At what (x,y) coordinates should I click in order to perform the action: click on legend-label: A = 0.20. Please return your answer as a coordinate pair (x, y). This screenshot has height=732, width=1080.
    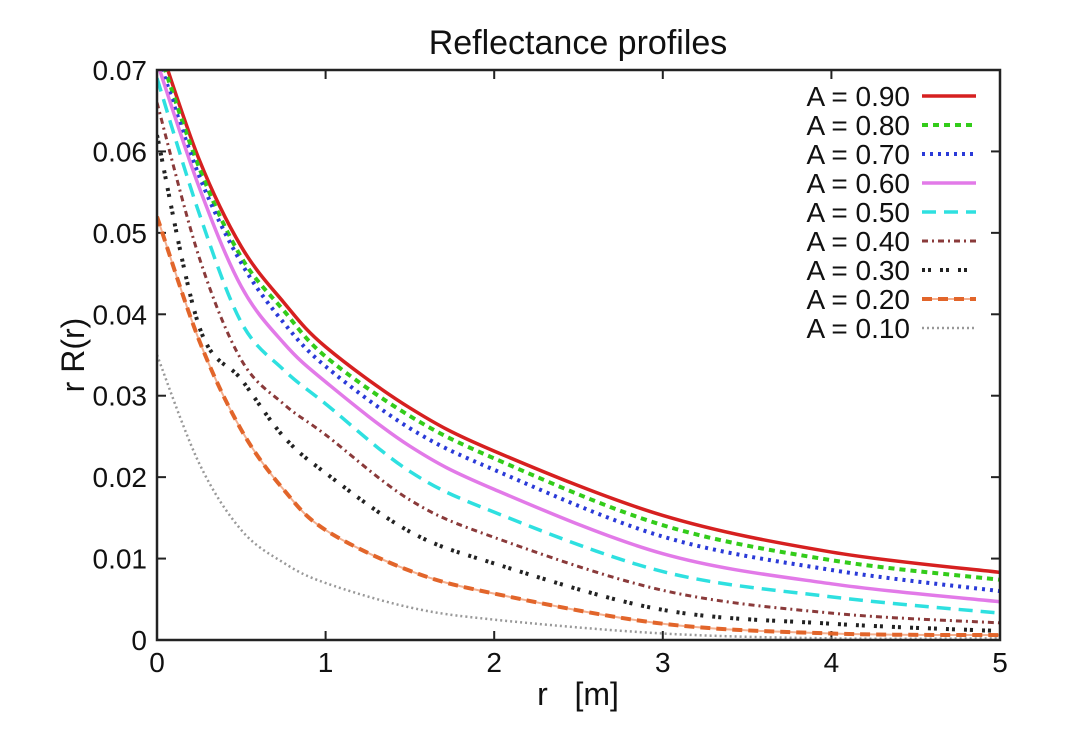
    Looking at the image, I should click on (858, 299).